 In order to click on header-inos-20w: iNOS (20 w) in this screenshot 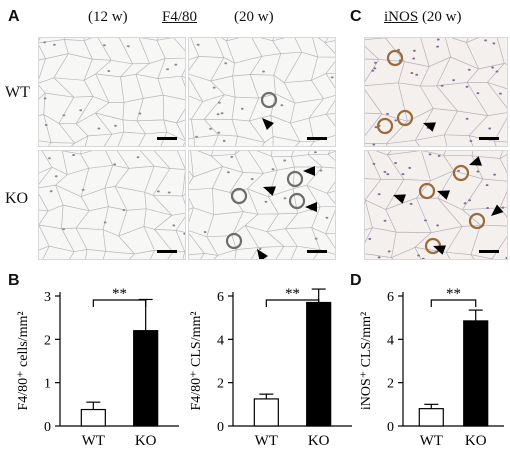, I will do `click(423, 17)`.